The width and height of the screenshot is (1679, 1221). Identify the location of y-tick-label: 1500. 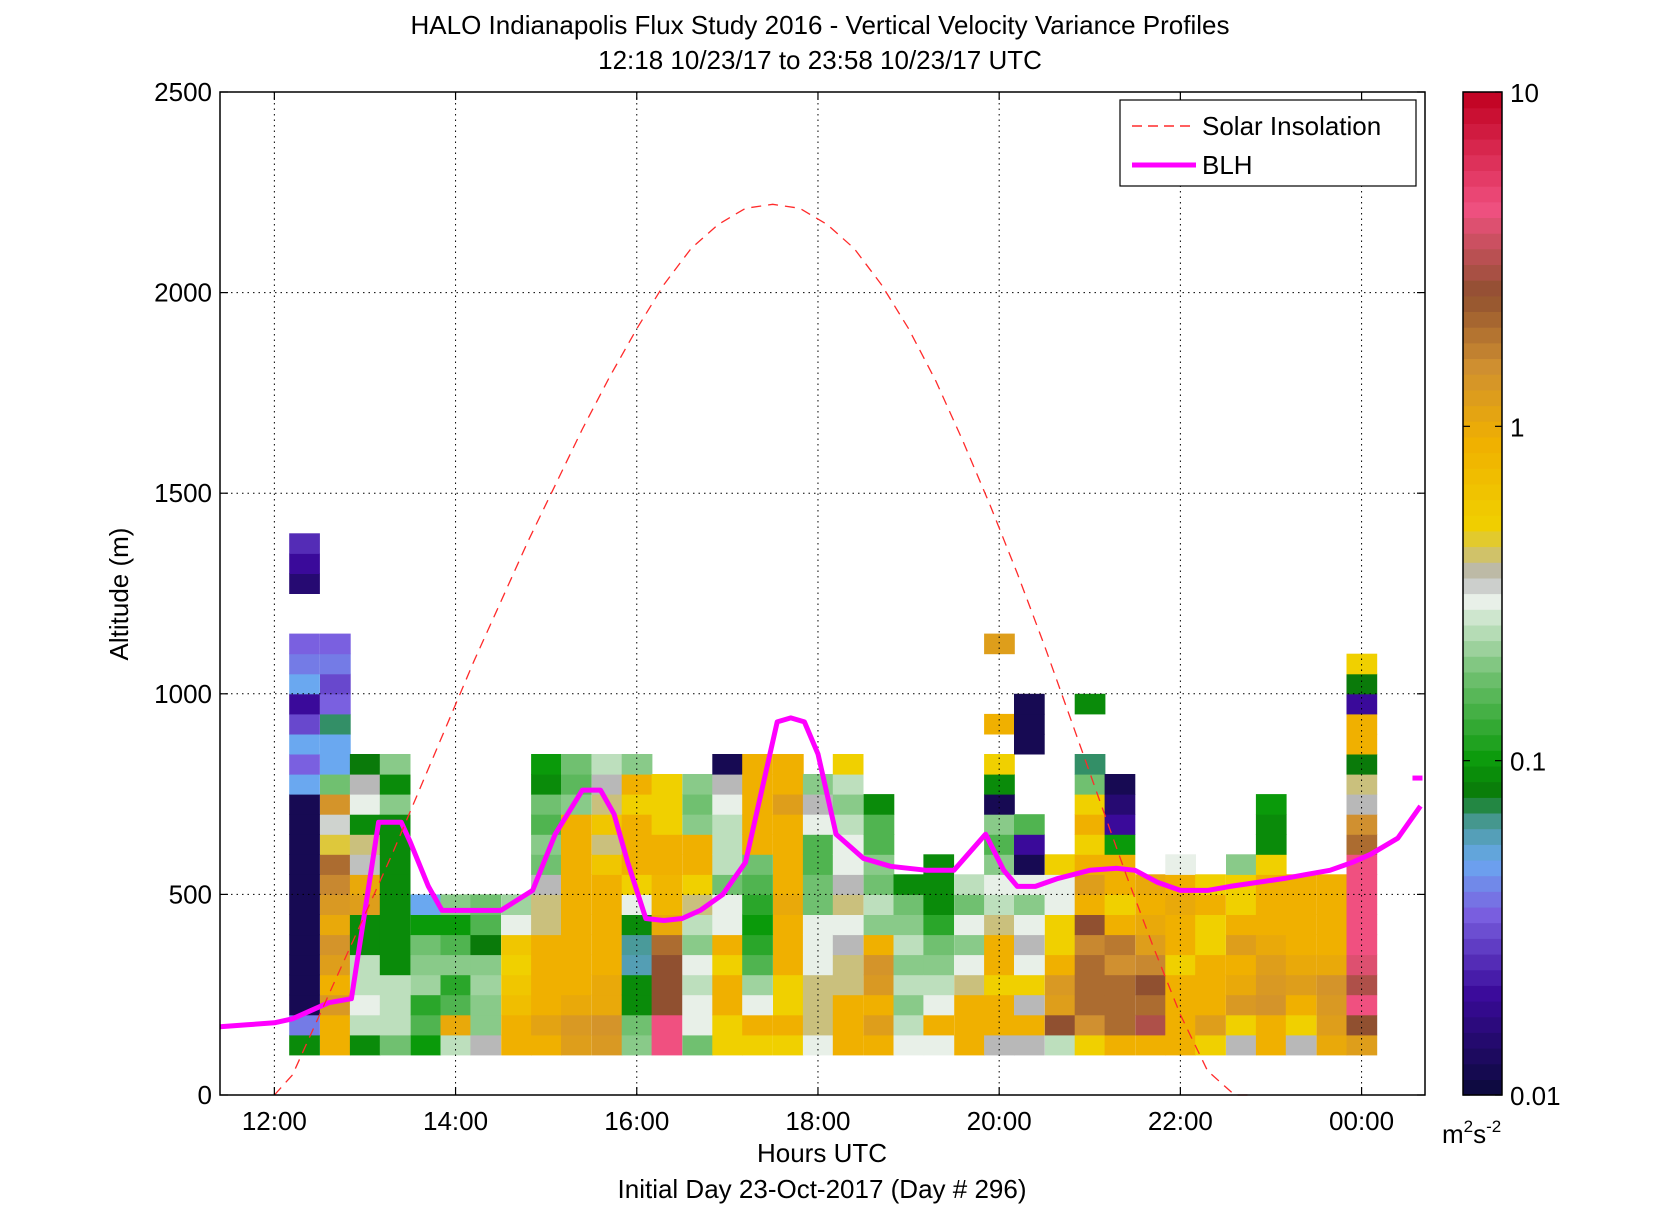
(183, 493).